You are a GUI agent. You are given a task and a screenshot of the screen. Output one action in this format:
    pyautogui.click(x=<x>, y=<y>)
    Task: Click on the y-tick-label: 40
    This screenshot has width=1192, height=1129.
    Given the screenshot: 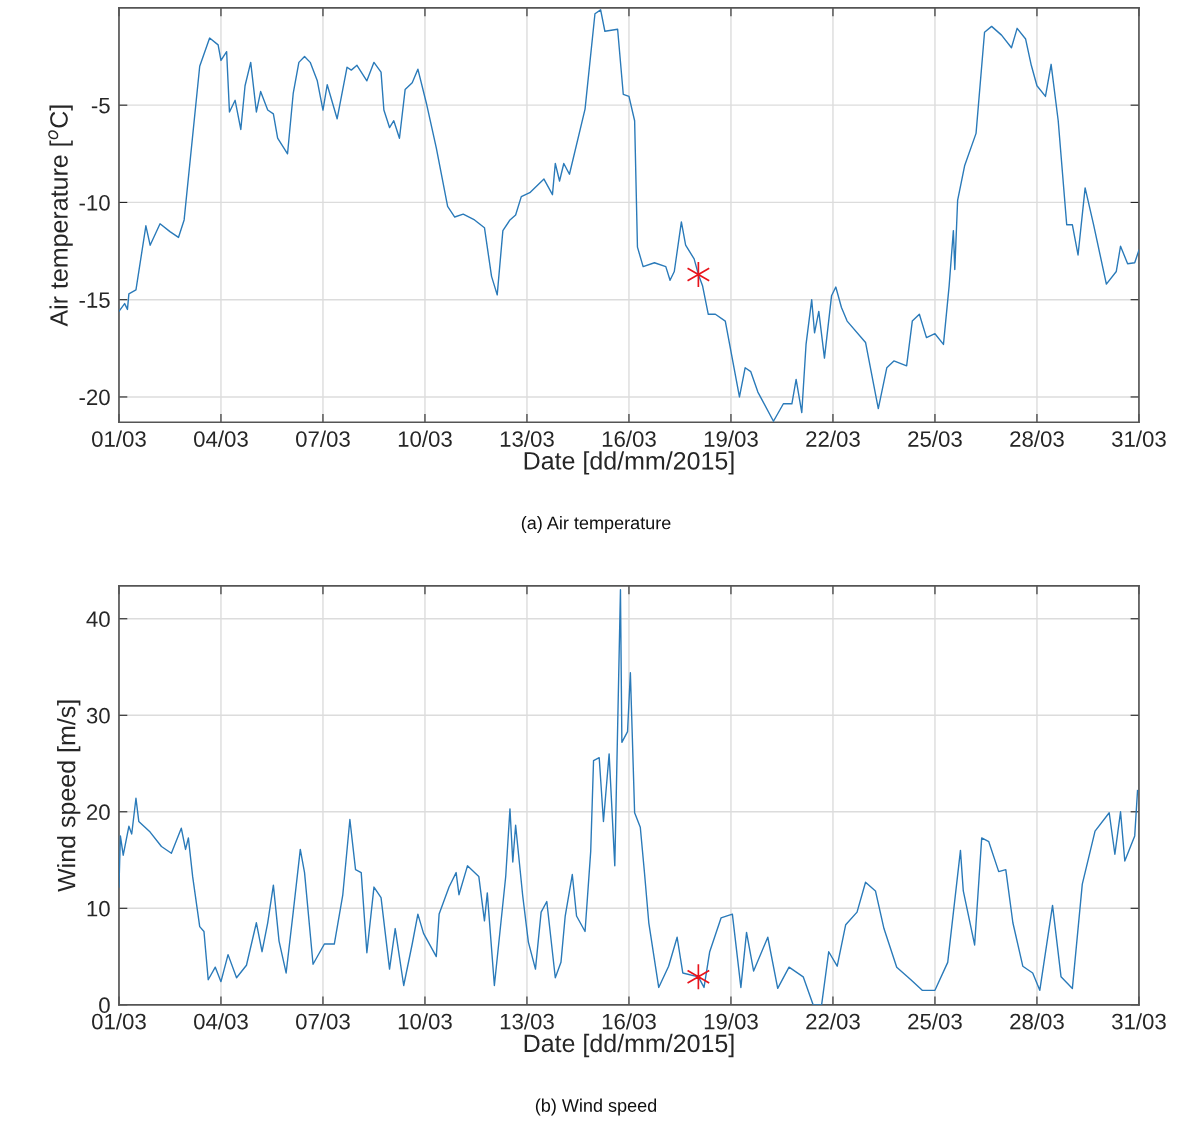 What is the action you would take?
    pyautogui.click(x=98, y=619)
    